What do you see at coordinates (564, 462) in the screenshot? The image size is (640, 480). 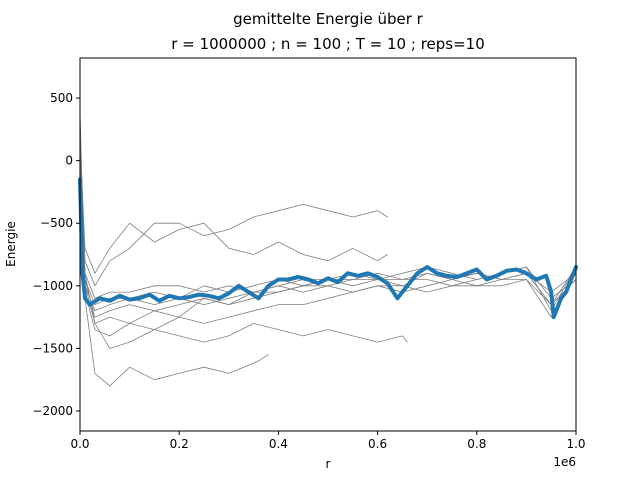 I see `x-axis-offset-label: 1e6` at bounding box center [564, 462].